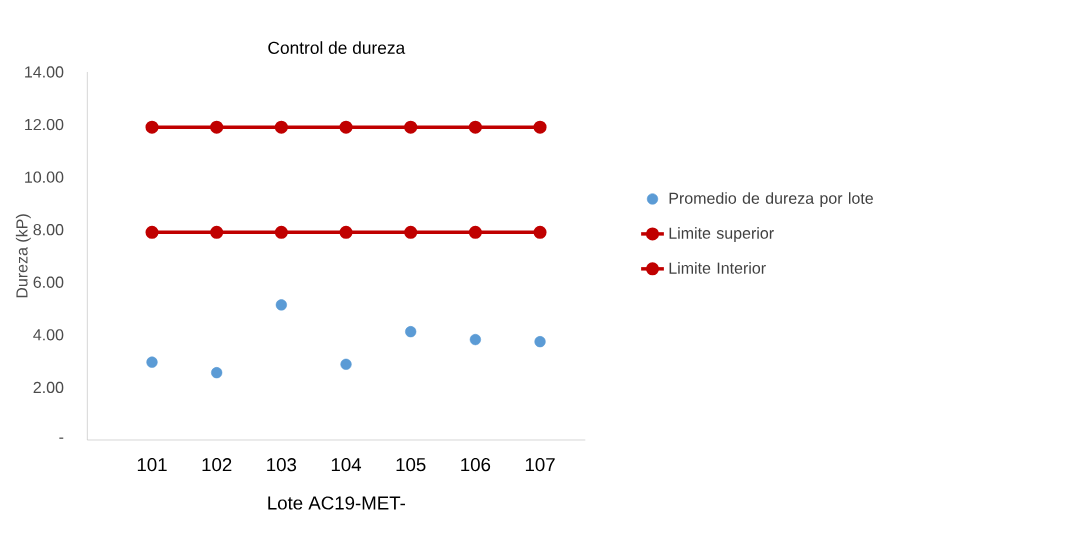  I want to click on legend-label: Promedio de dureza por lote, so click(771, 200).